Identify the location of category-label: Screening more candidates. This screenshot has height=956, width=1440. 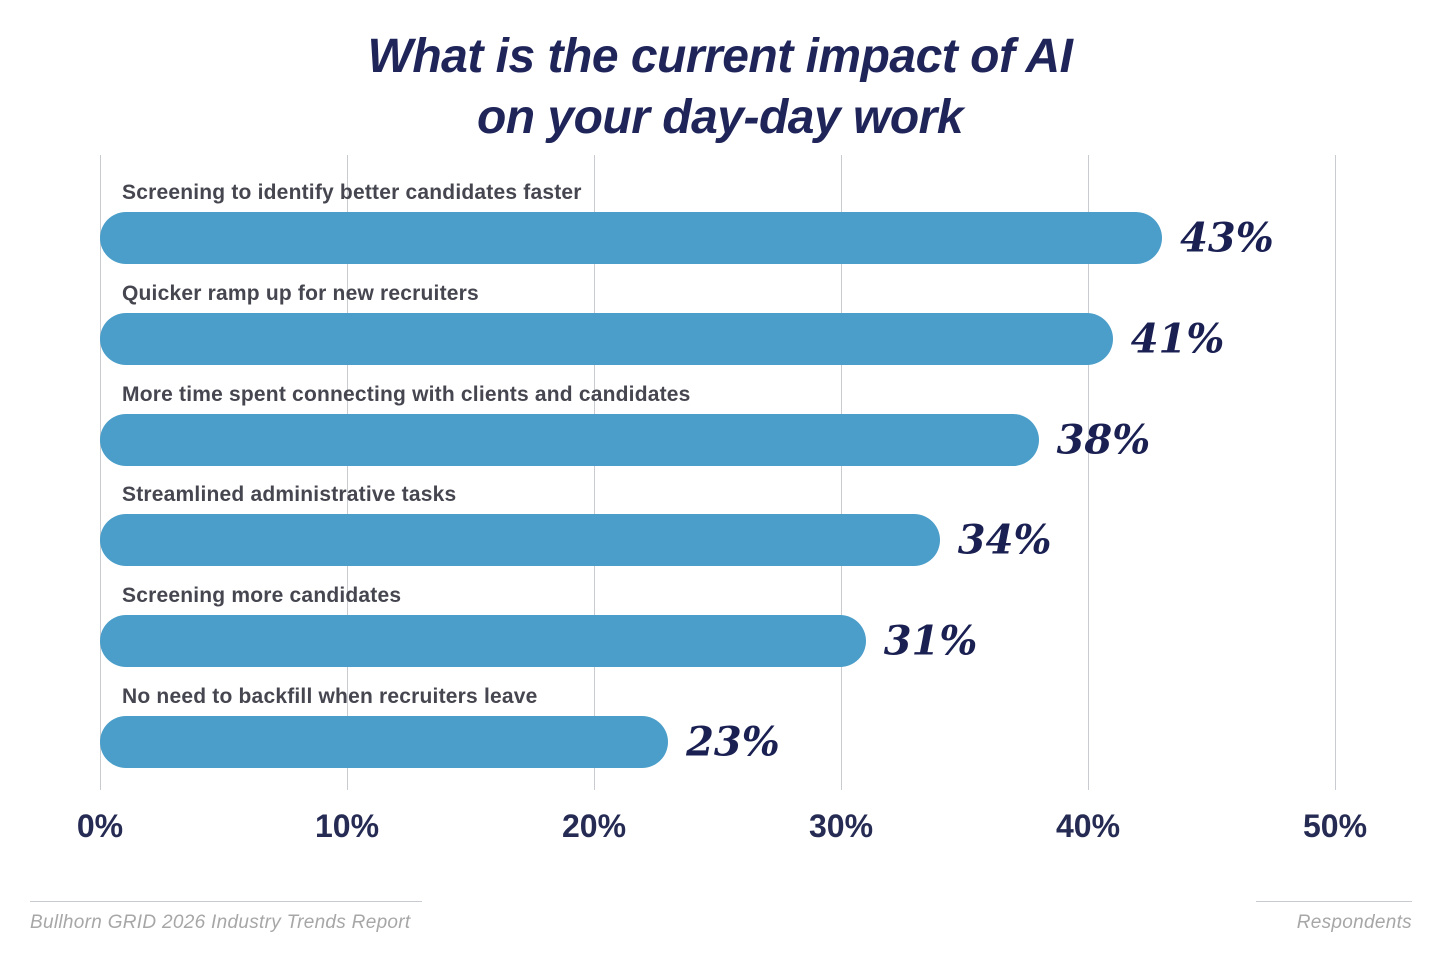
(262, 596).